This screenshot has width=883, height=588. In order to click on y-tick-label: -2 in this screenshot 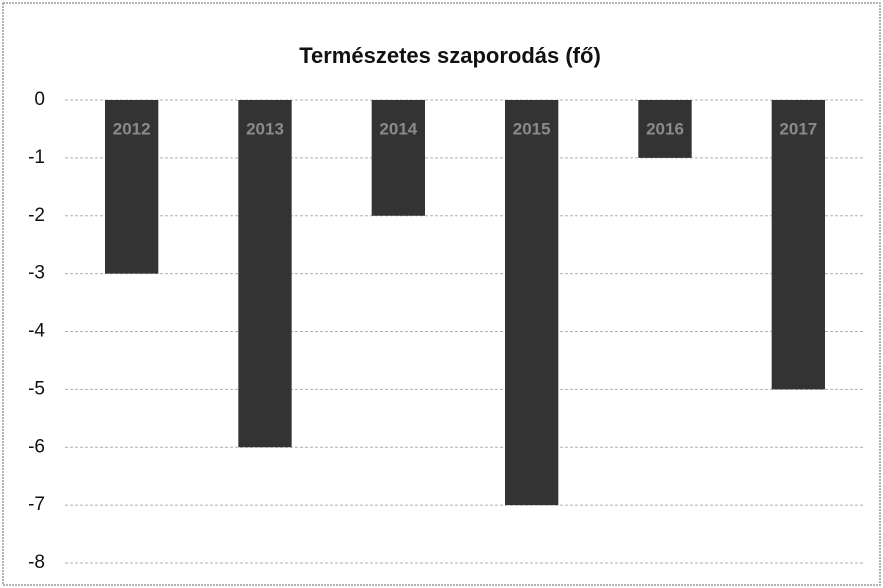, I will do `click(36, 215)`.